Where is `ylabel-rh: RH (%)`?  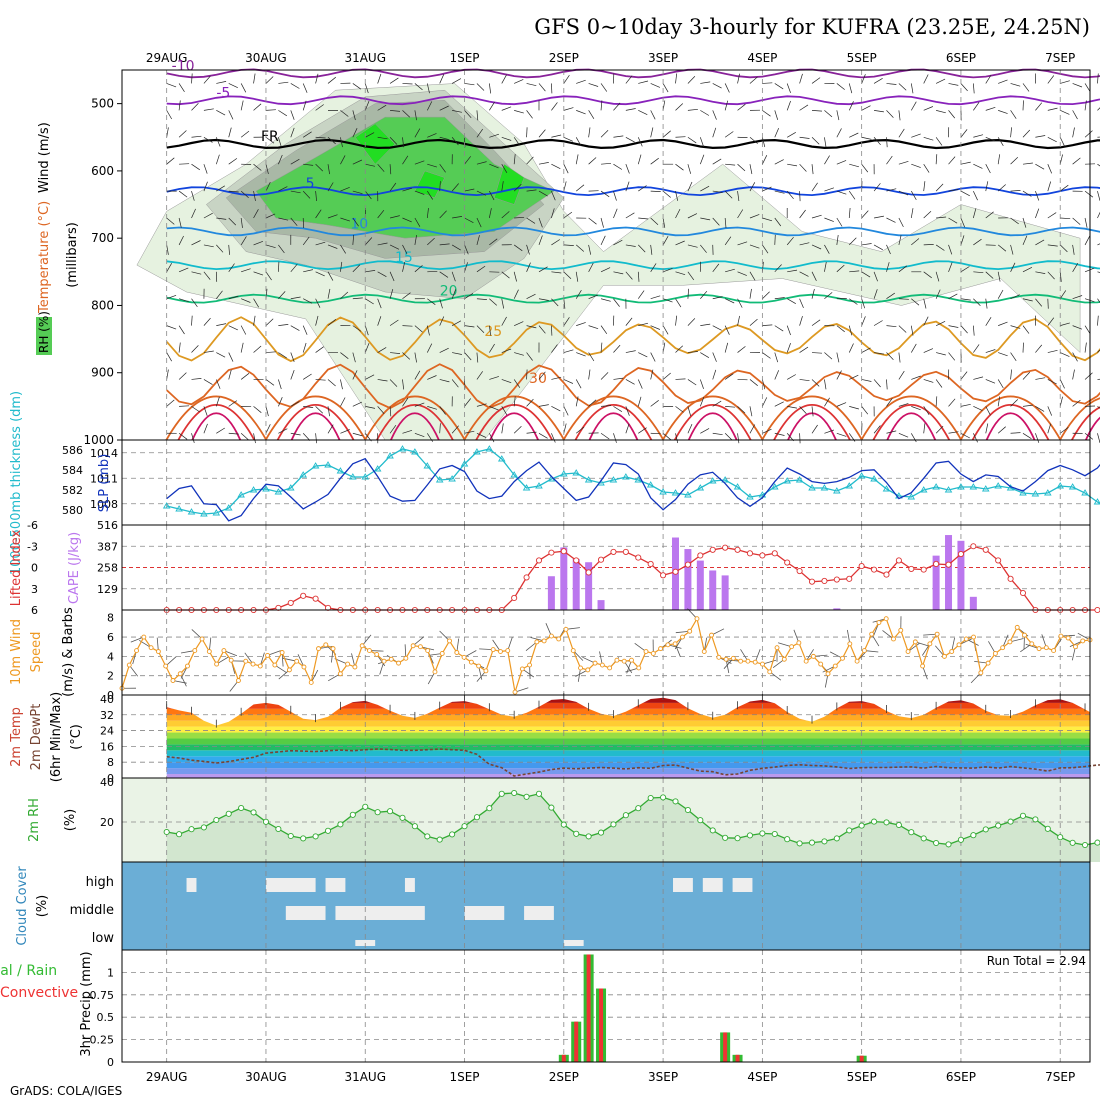 ylabel-rh: RH (%) is located at coordinates (44, 332).